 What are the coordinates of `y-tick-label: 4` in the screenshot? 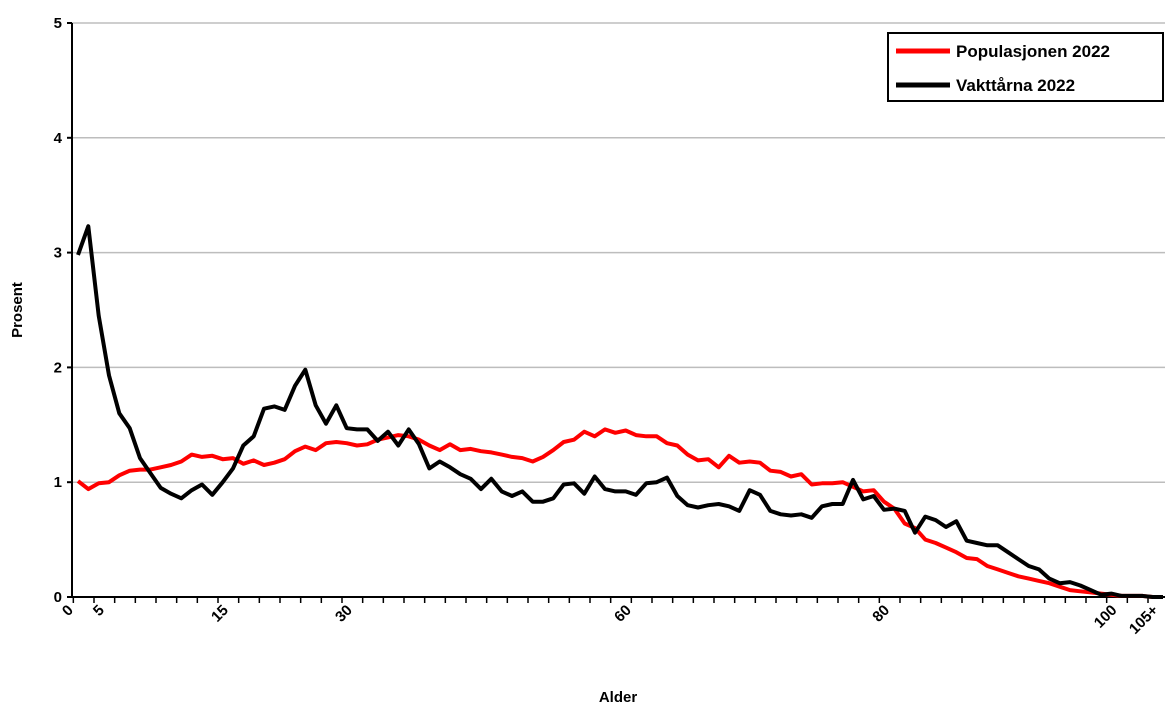 It's located at (58, 138).